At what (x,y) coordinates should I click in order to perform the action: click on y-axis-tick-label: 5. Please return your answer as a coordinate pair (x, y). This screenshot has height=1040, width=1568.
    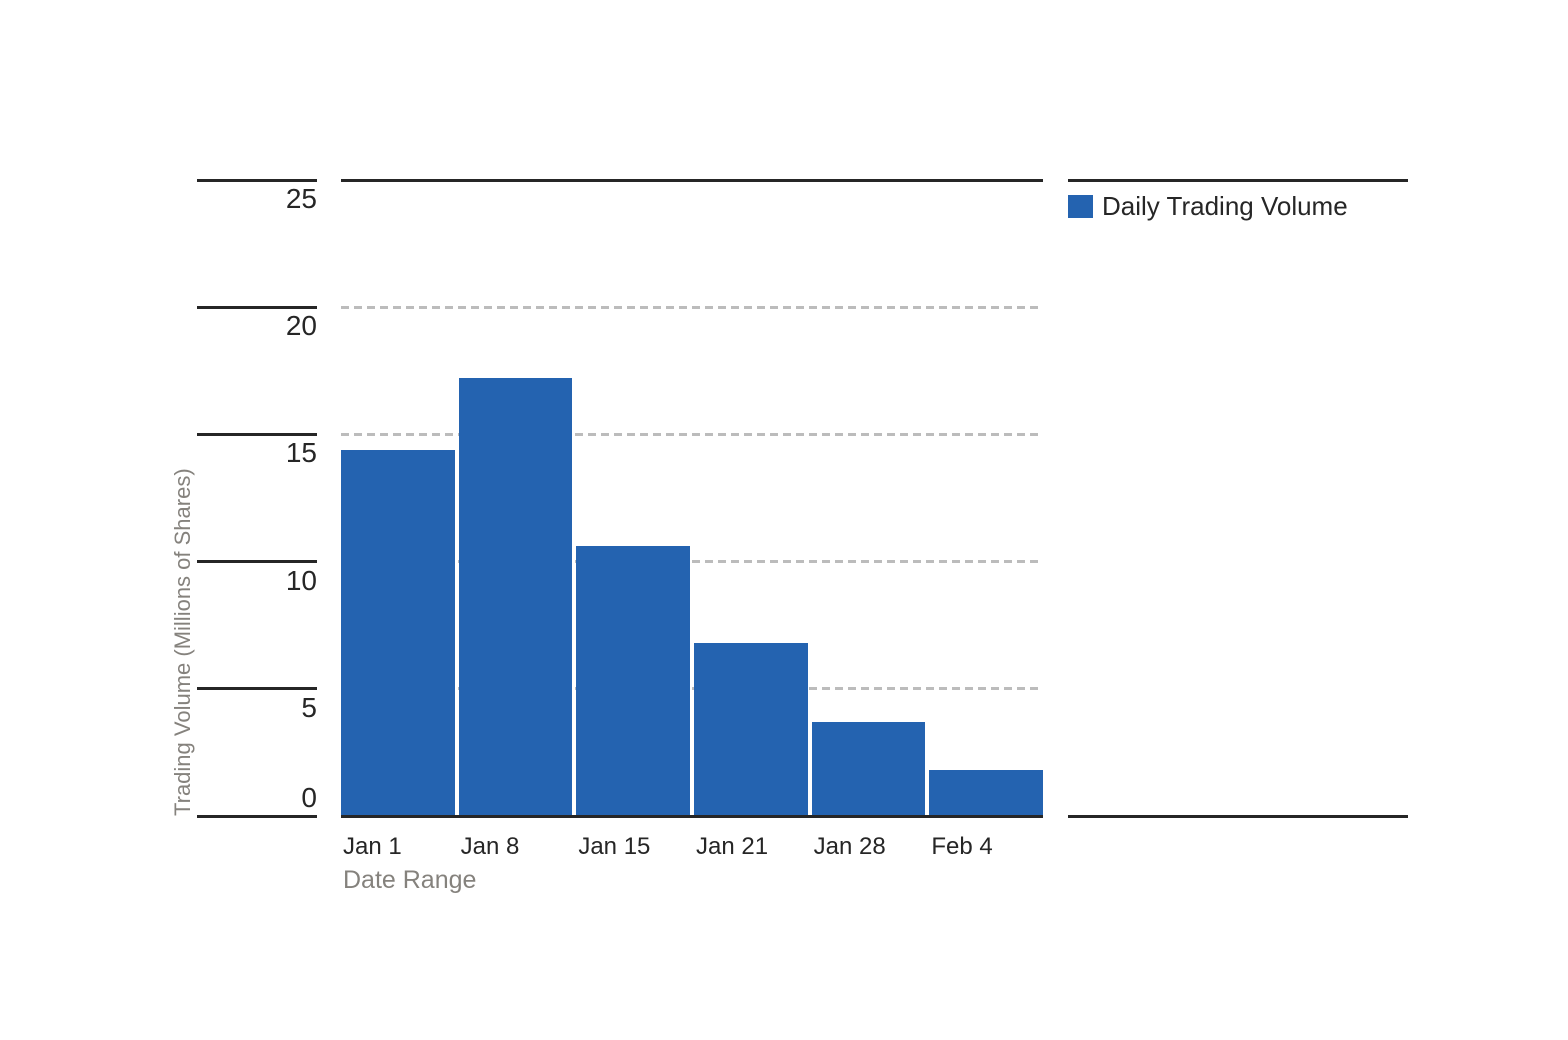
    Looking at the image, I should click on (309, 707).